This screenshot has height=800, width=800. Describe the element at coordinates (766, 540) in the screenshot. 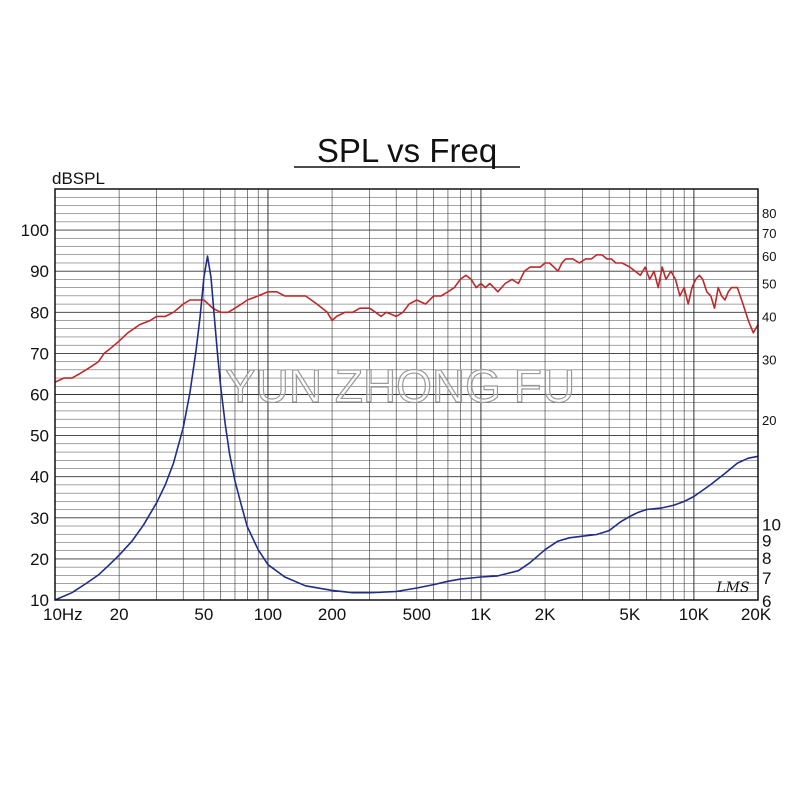

I see `y2-tick-label: 9` at that location.